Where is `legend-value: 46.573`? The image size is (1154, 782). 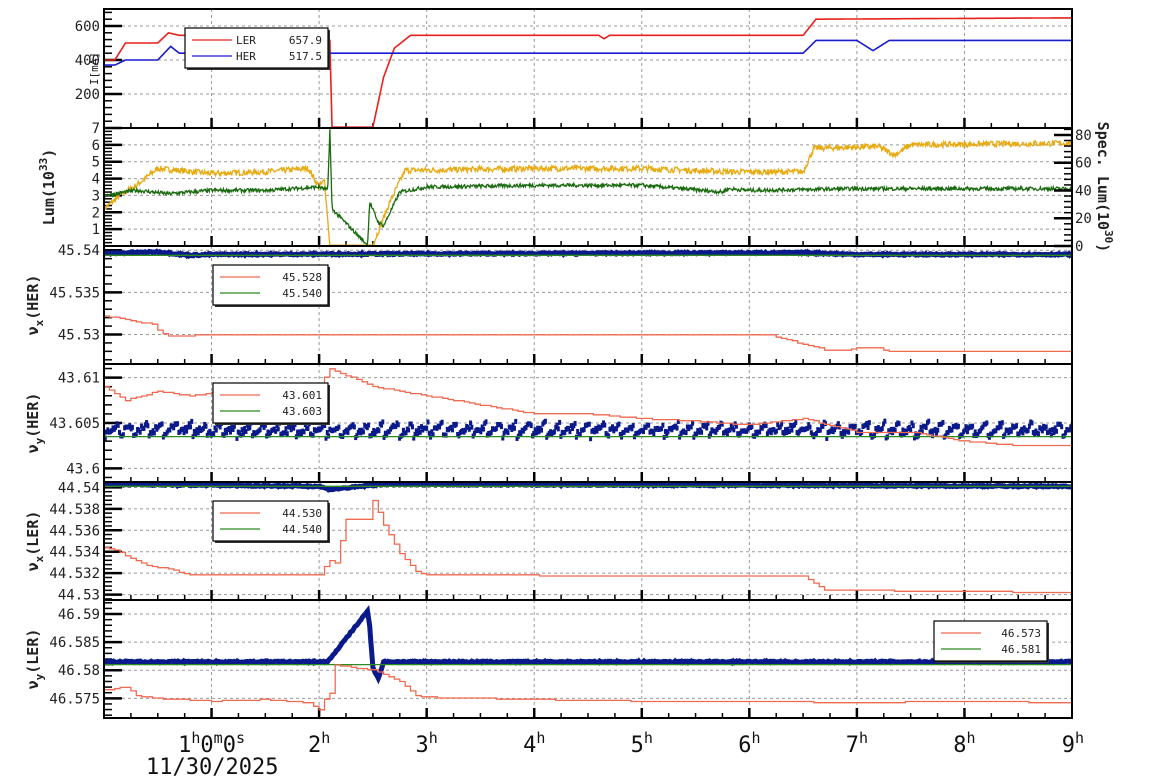
legend-value: 46.573 is located at coordinates (1021, 633).